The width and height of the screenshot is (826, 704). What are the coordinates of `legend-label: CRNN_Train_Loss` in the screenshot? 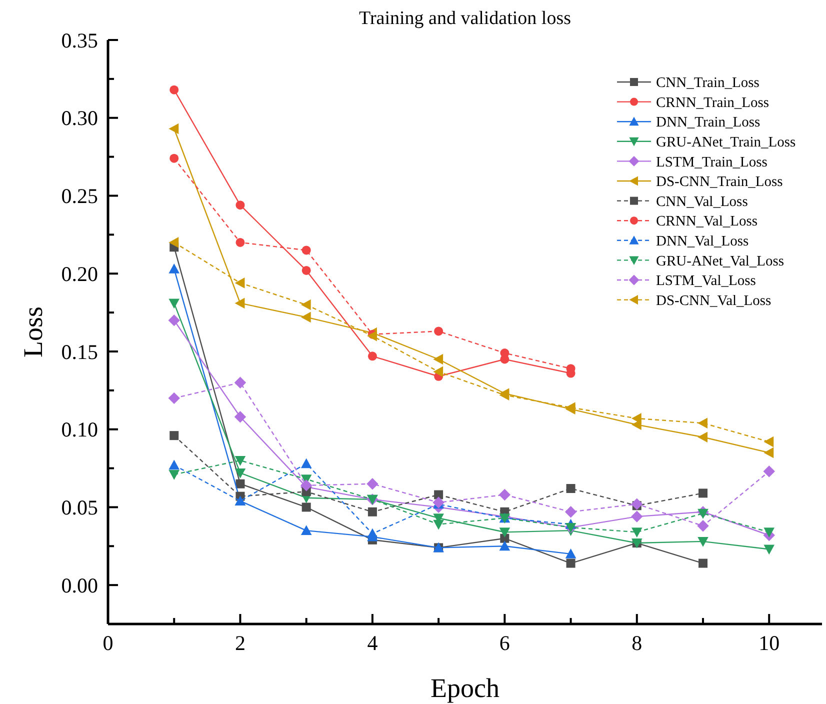 It's located at (713, 102).